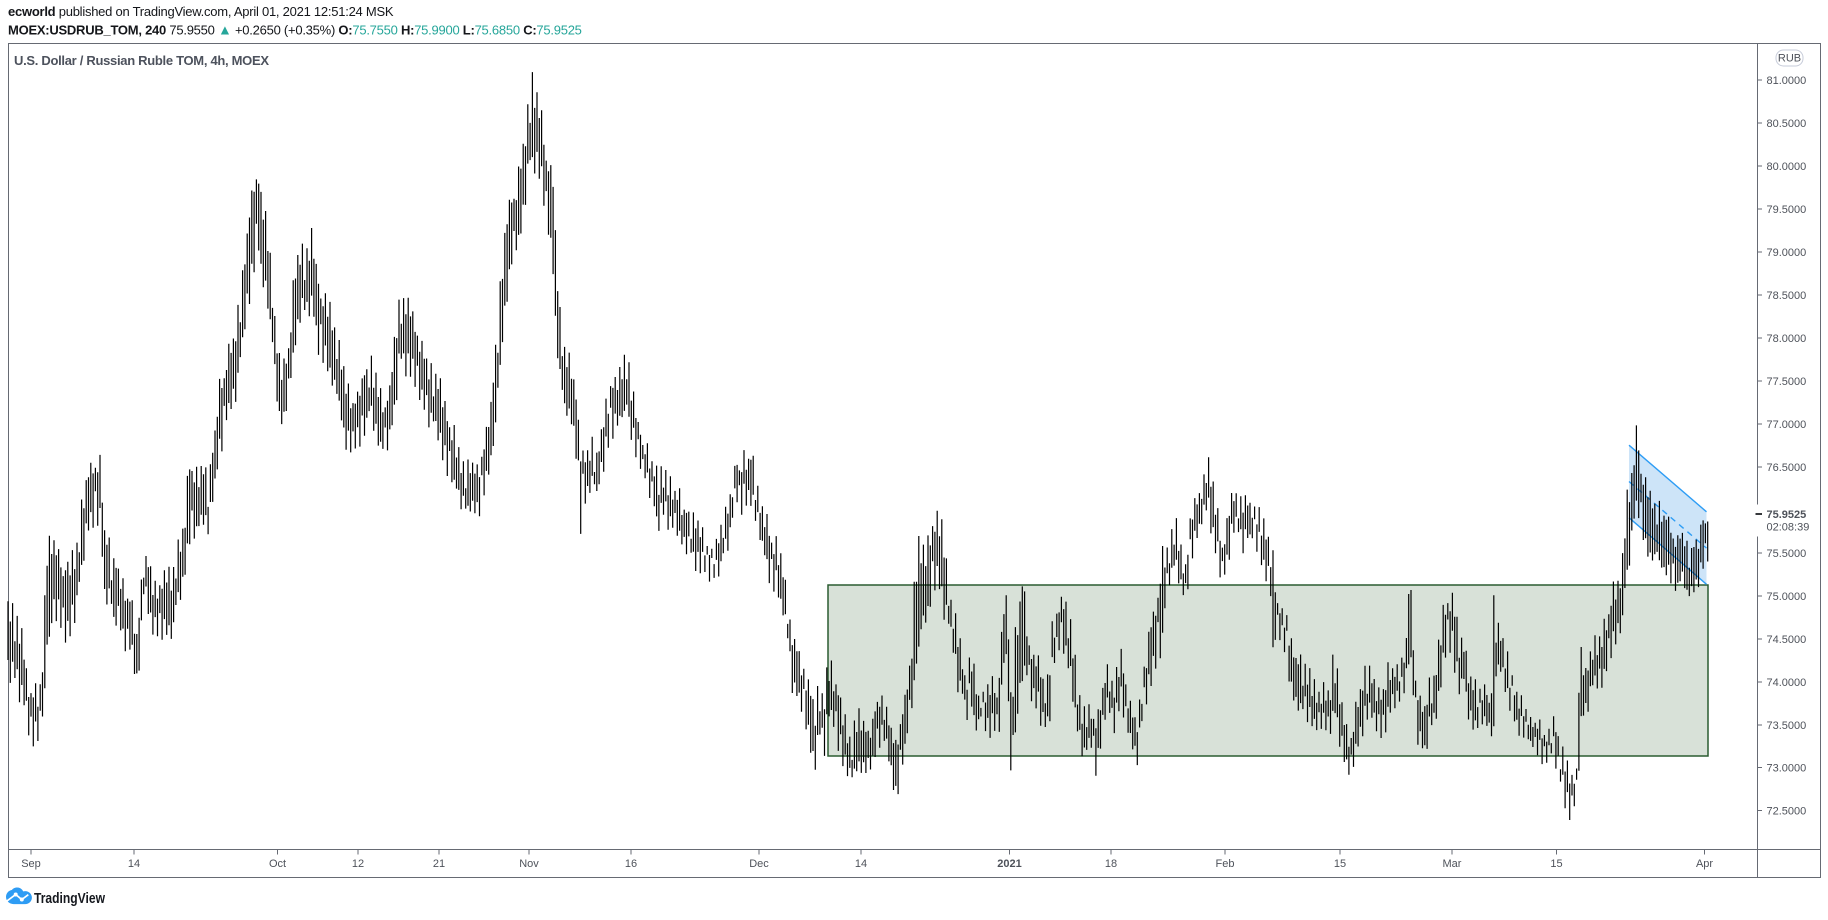 Image resolution: width=1828 pixels, height=920 pixels. Describe the element at coordinates (1452, 864) in the screenshot. I see `svg-text: Mar` at that location.